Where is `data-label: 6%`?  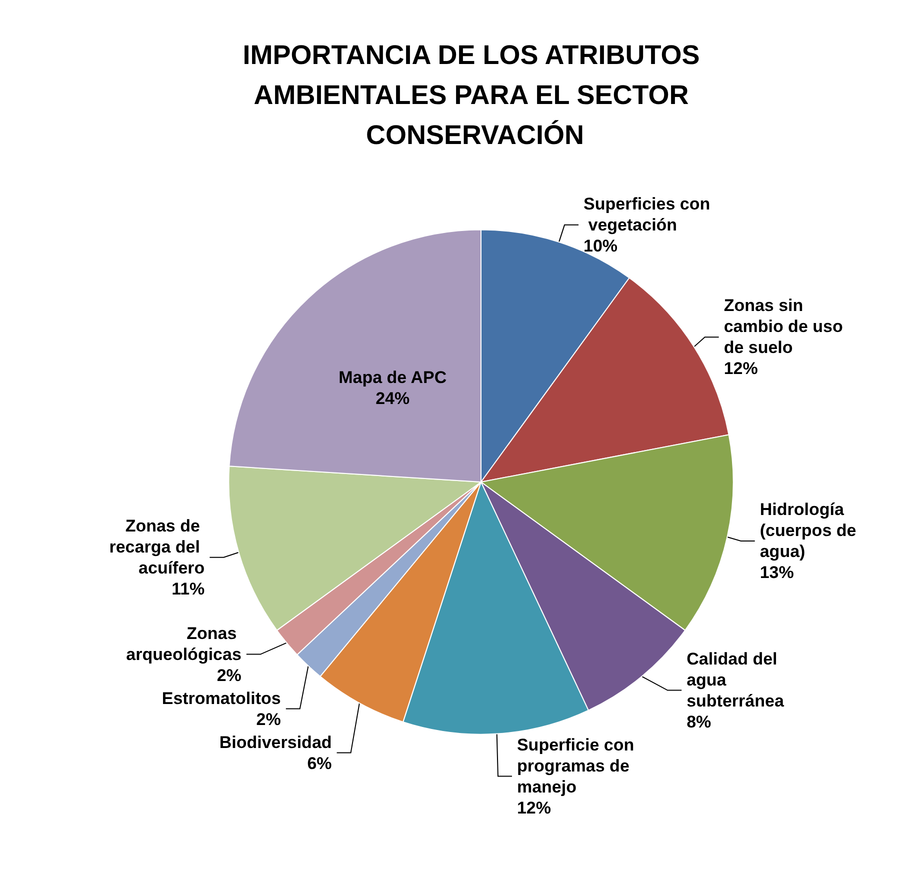 data-label: 6% is located at coordinates (319, 763).